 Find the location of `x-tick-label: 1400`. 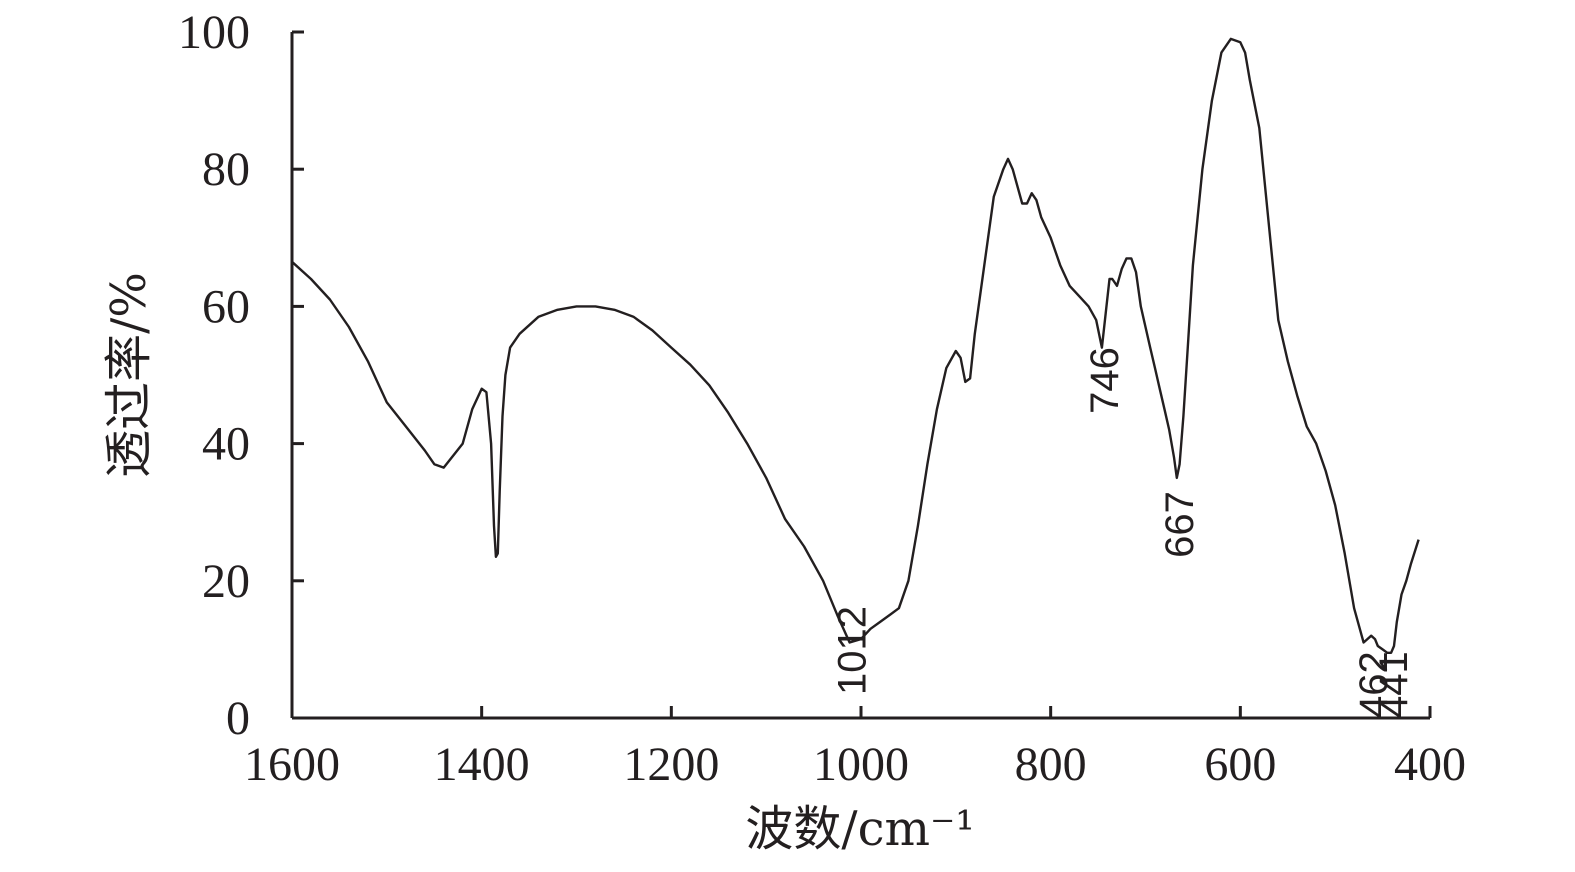

x-tick-label: 1400 is located at coordinates (482, 764).